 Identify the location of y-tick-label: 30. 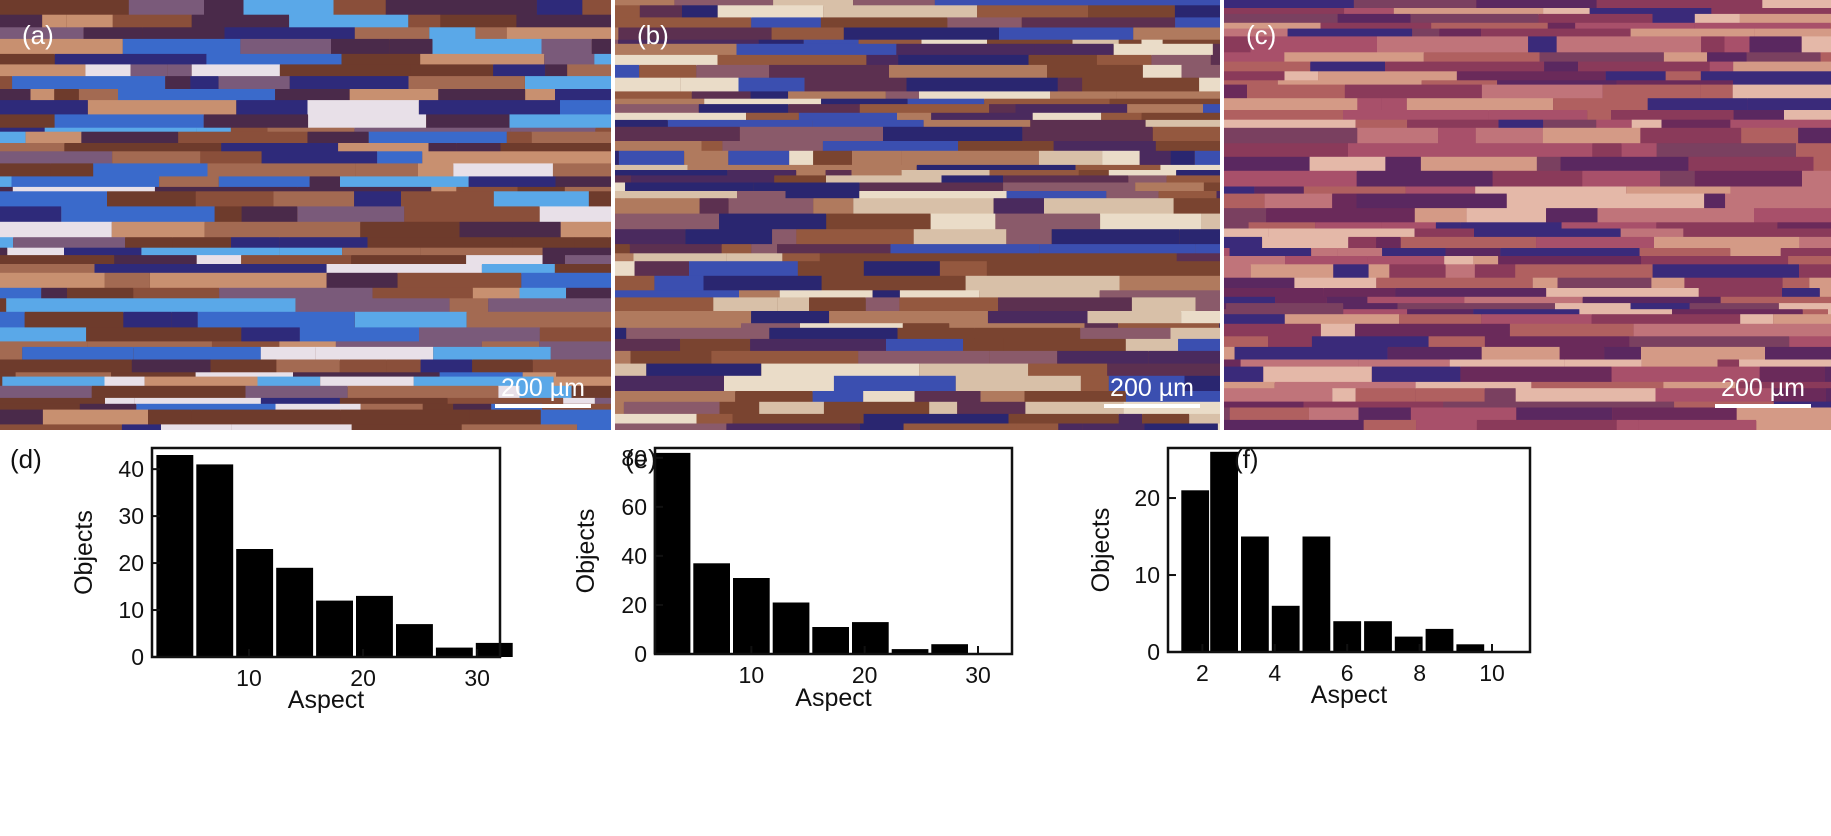
(131, 516).